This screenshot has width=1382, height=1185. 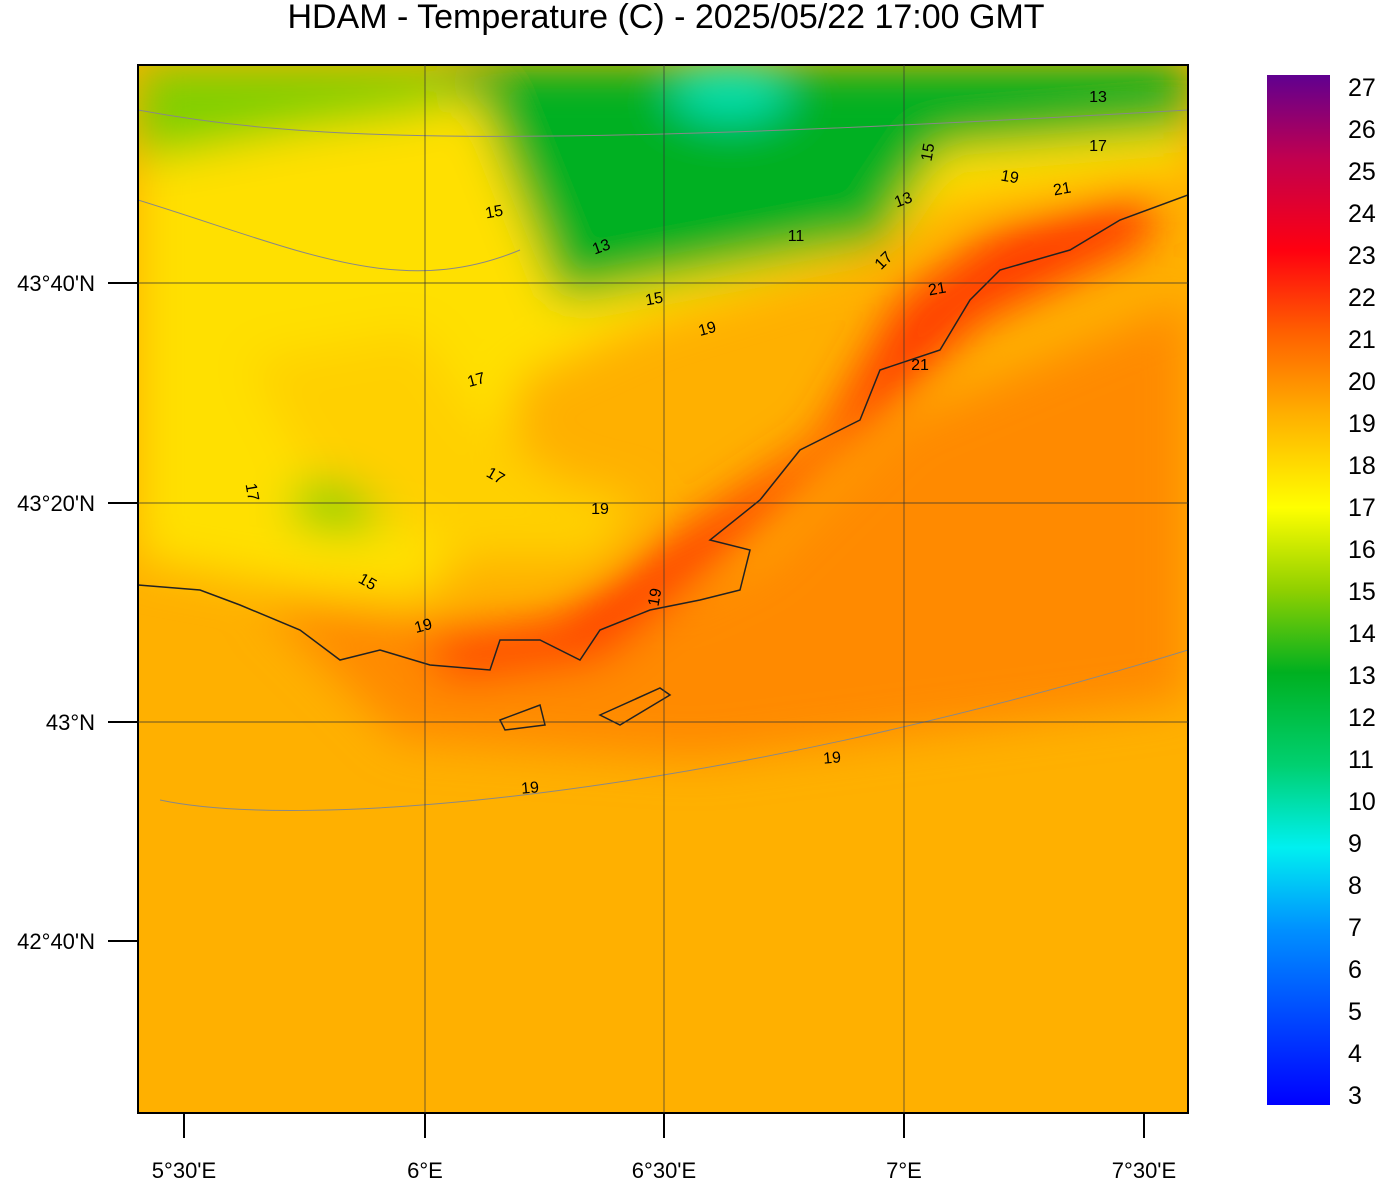 I want to click on colorbar-label: 8, so click(x=1355, y=886).